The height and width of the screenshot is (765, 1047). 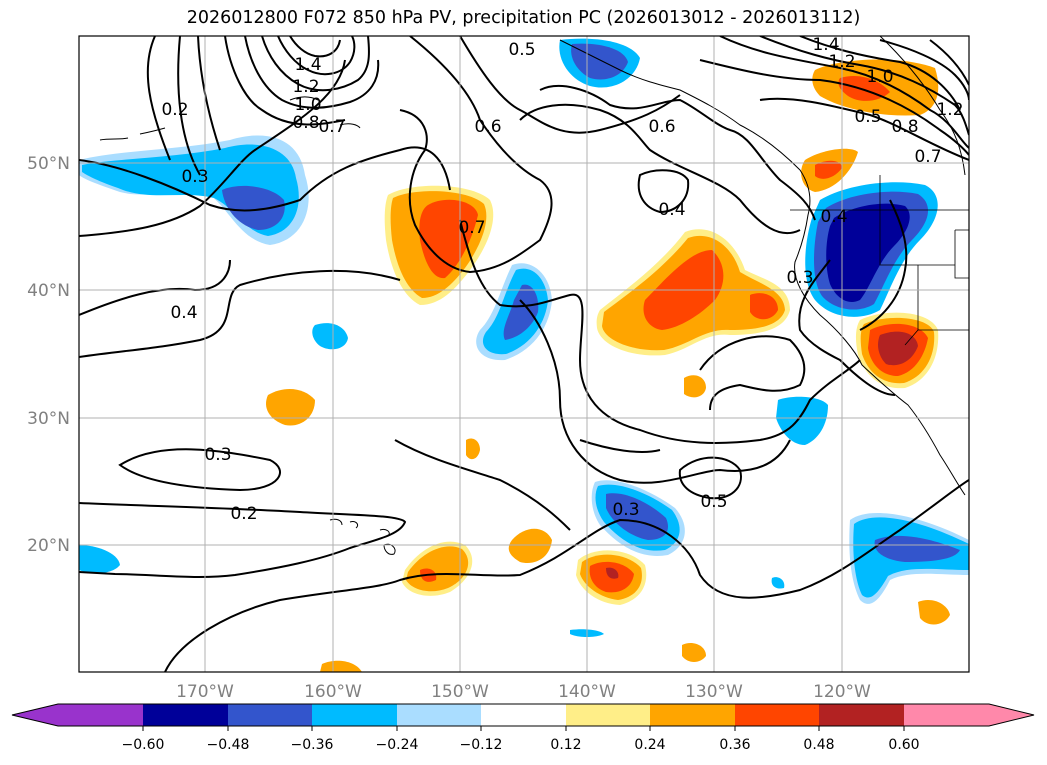 I want to click on colorbar-tick: 0.36, so click(x=734, y=745).